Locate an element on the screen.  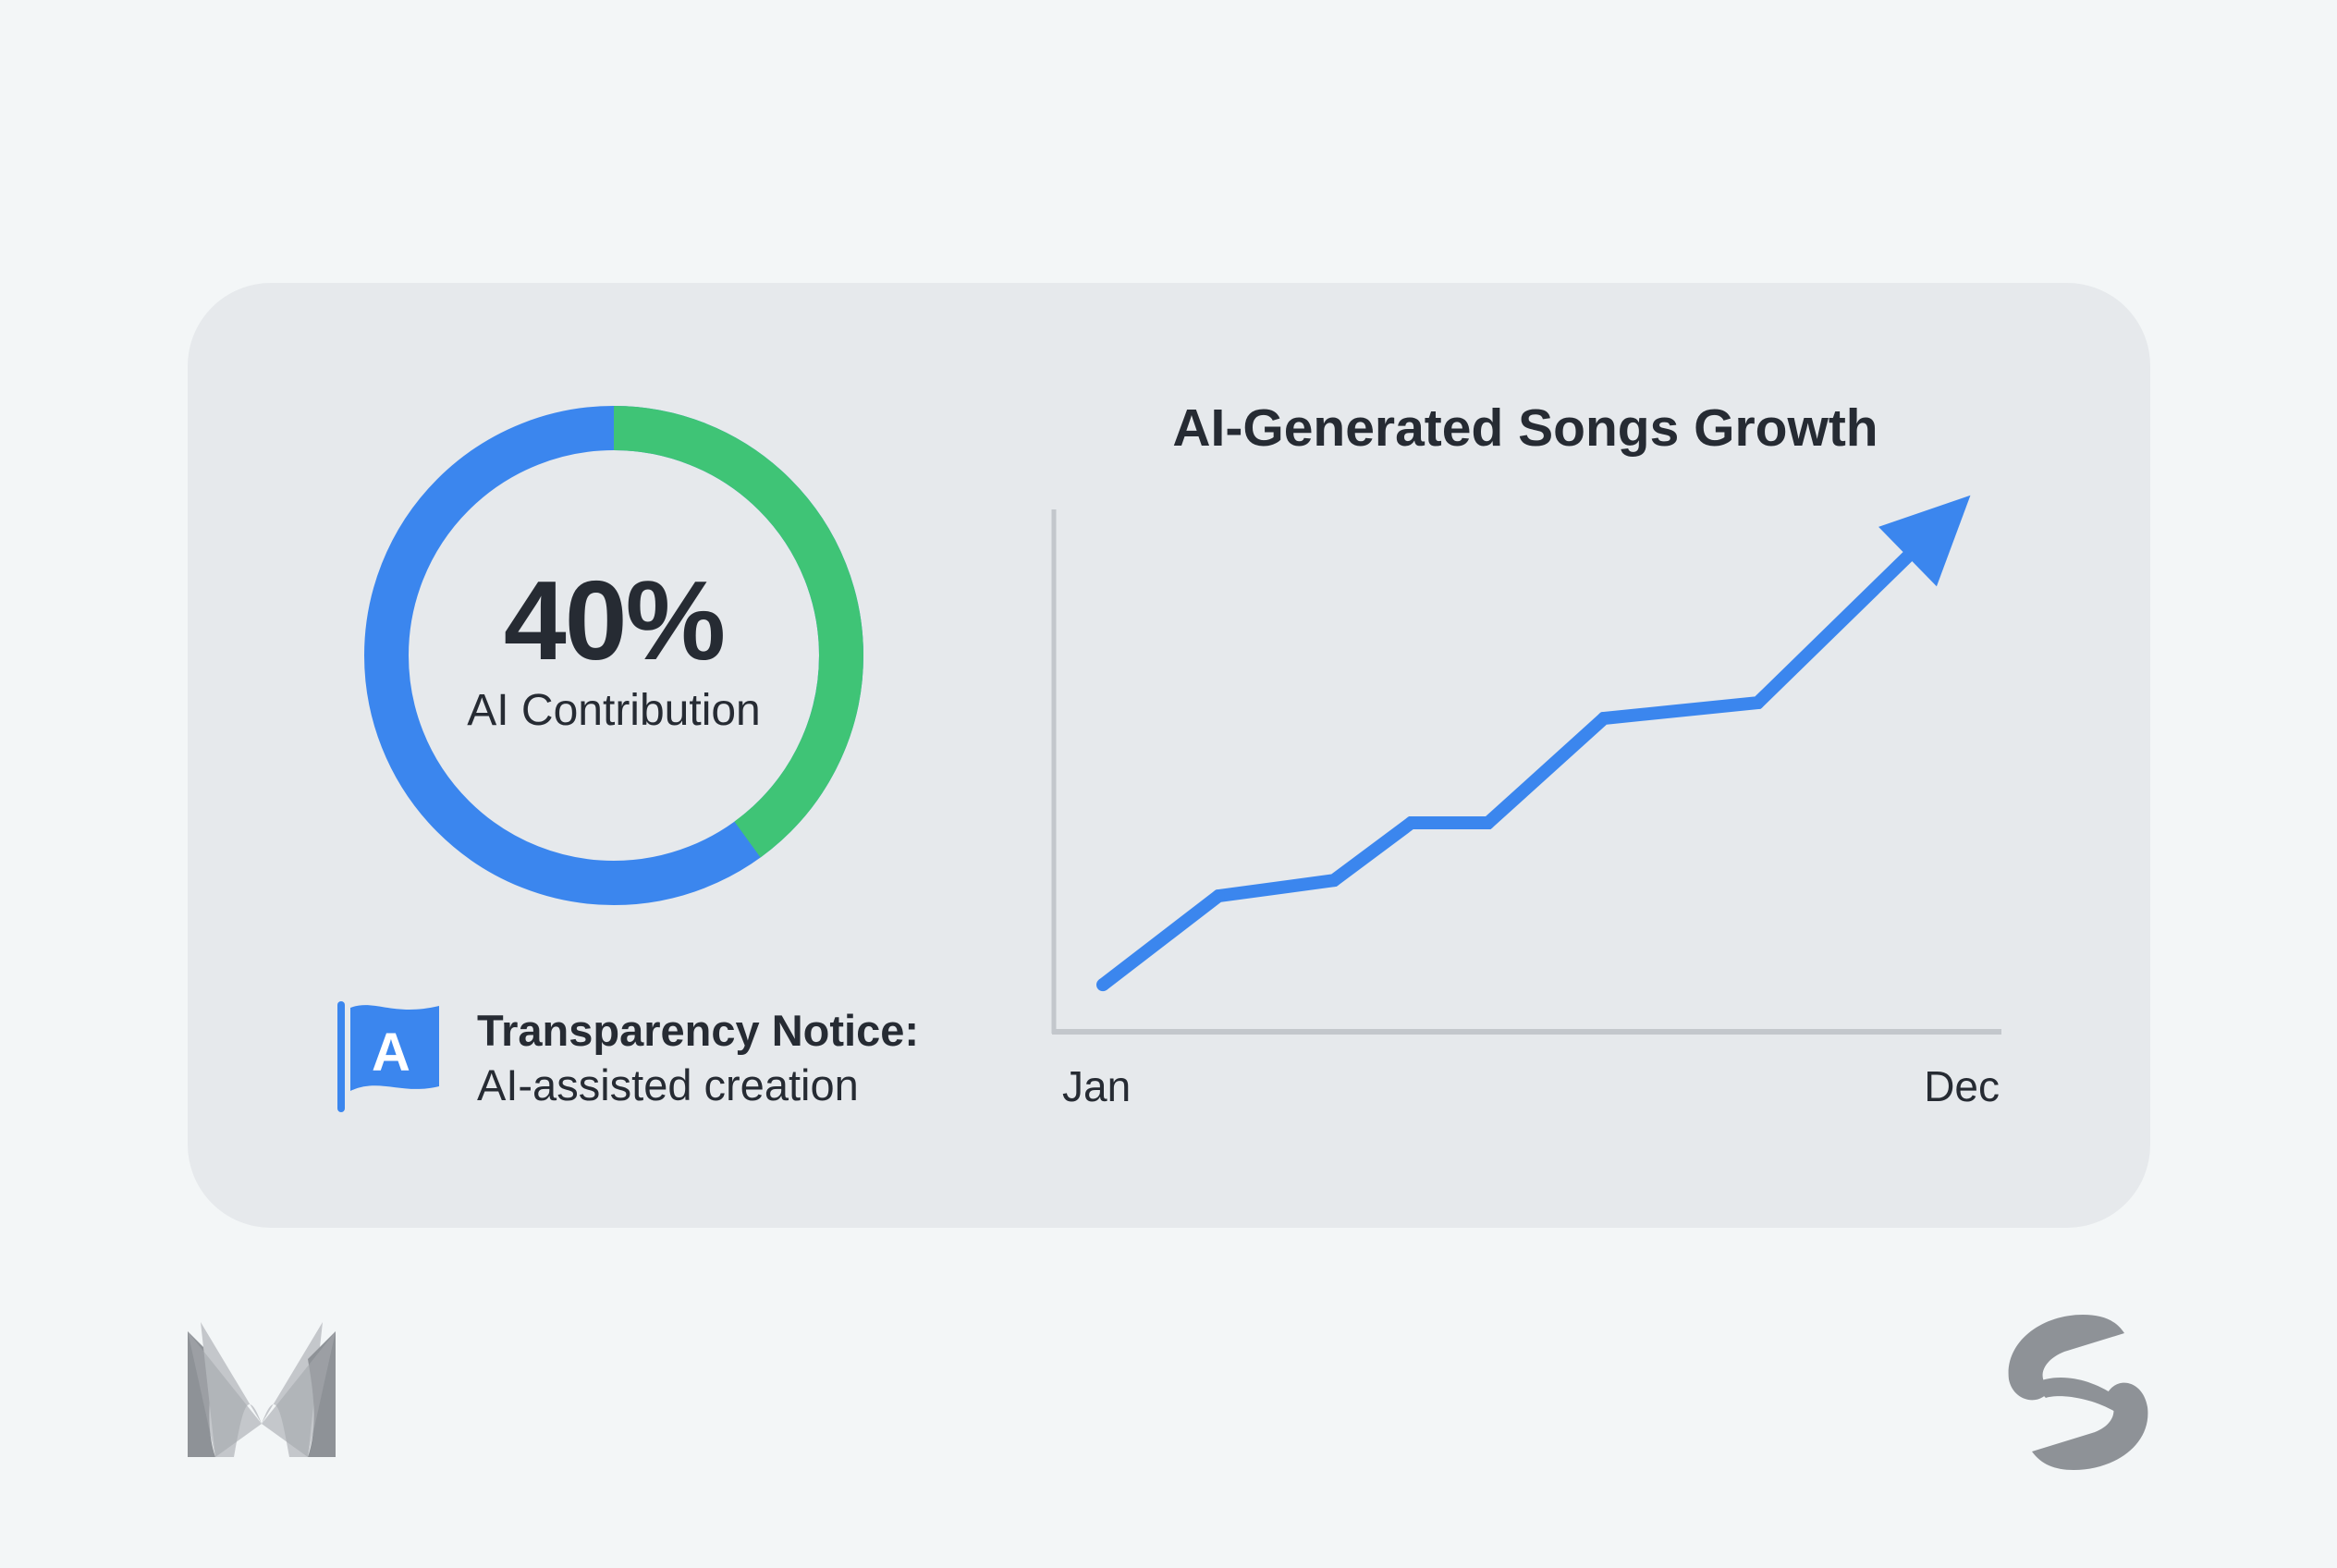
chart-title: AI-Generated Songs Growth is located at coordinates (1525, 428).